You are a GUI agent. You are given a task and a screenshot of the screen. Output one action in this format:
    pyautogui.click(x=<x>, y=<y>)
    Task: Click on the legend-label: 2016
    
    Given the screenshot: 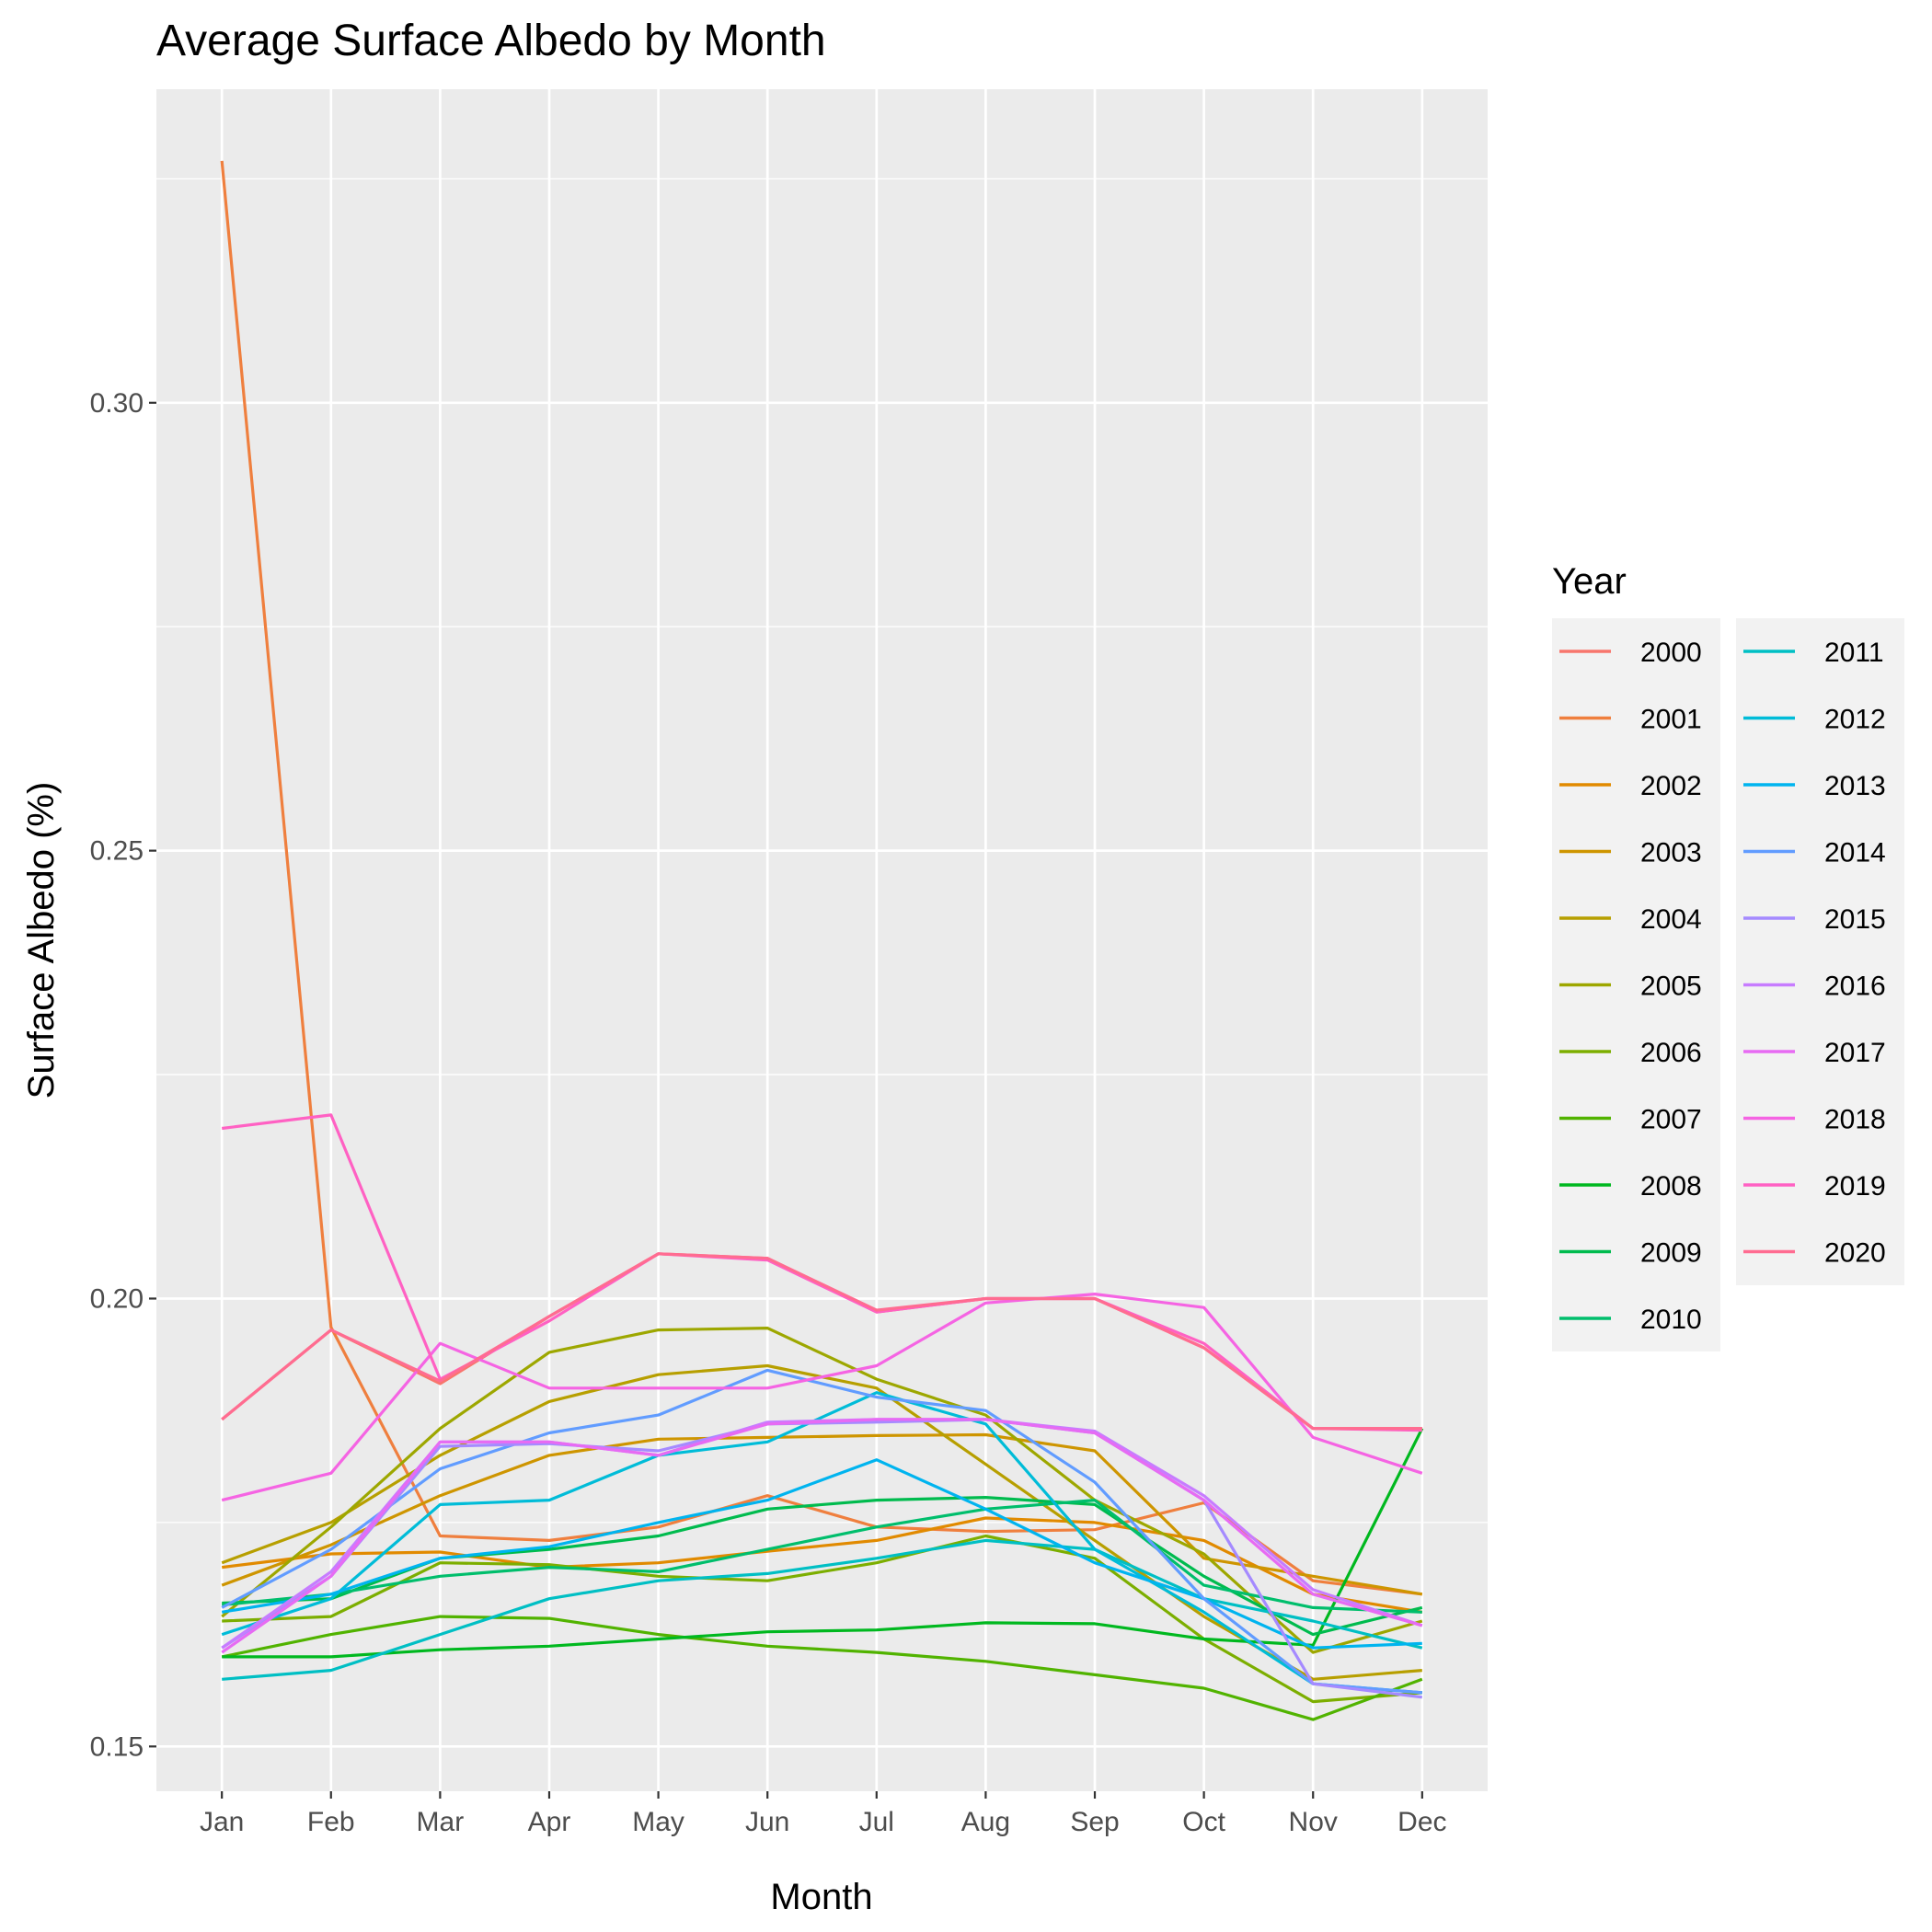 What is the action you would take?
    pyautogui.click(x=1855, y=987)
    